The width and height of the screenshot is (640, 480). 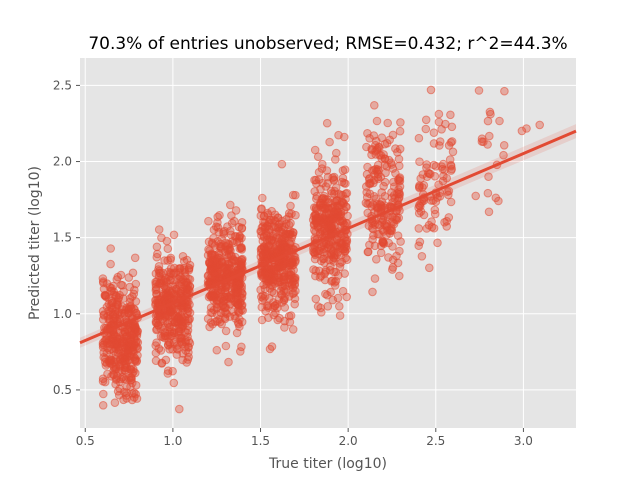 What do you see at coordinates (435, 441) in the screenshot?
I see `x-tick-label: 2.5` at bounding box center [435, 441].